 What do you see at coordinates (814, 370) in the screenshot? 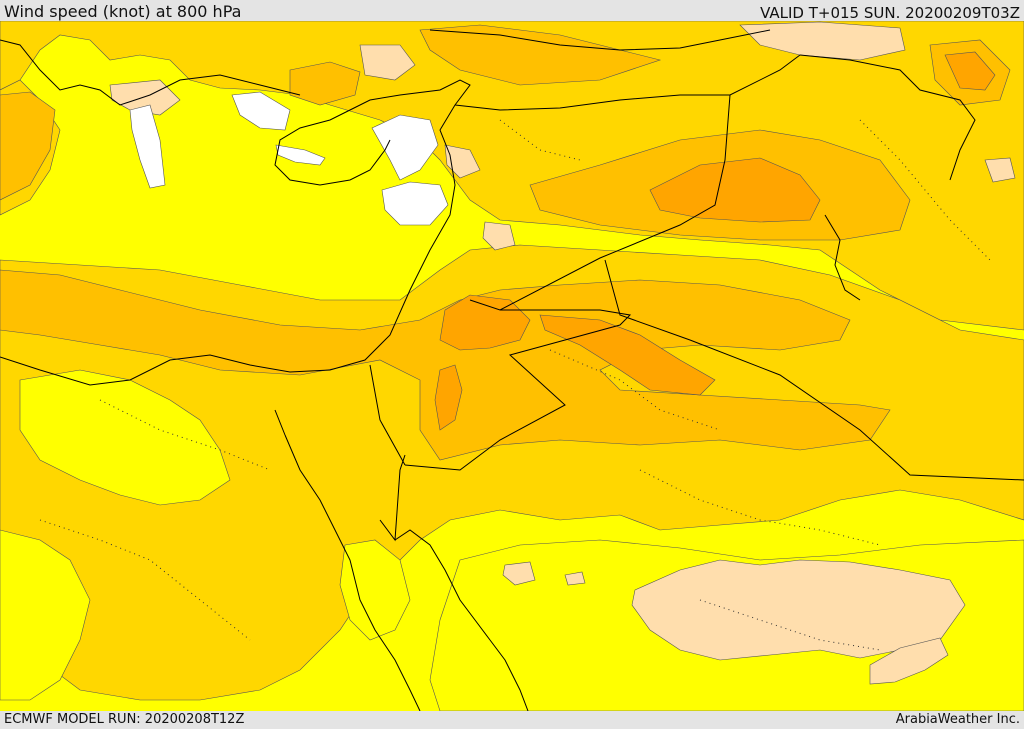
I see `border-iraq-saudi` at bounding box center [814, 370].